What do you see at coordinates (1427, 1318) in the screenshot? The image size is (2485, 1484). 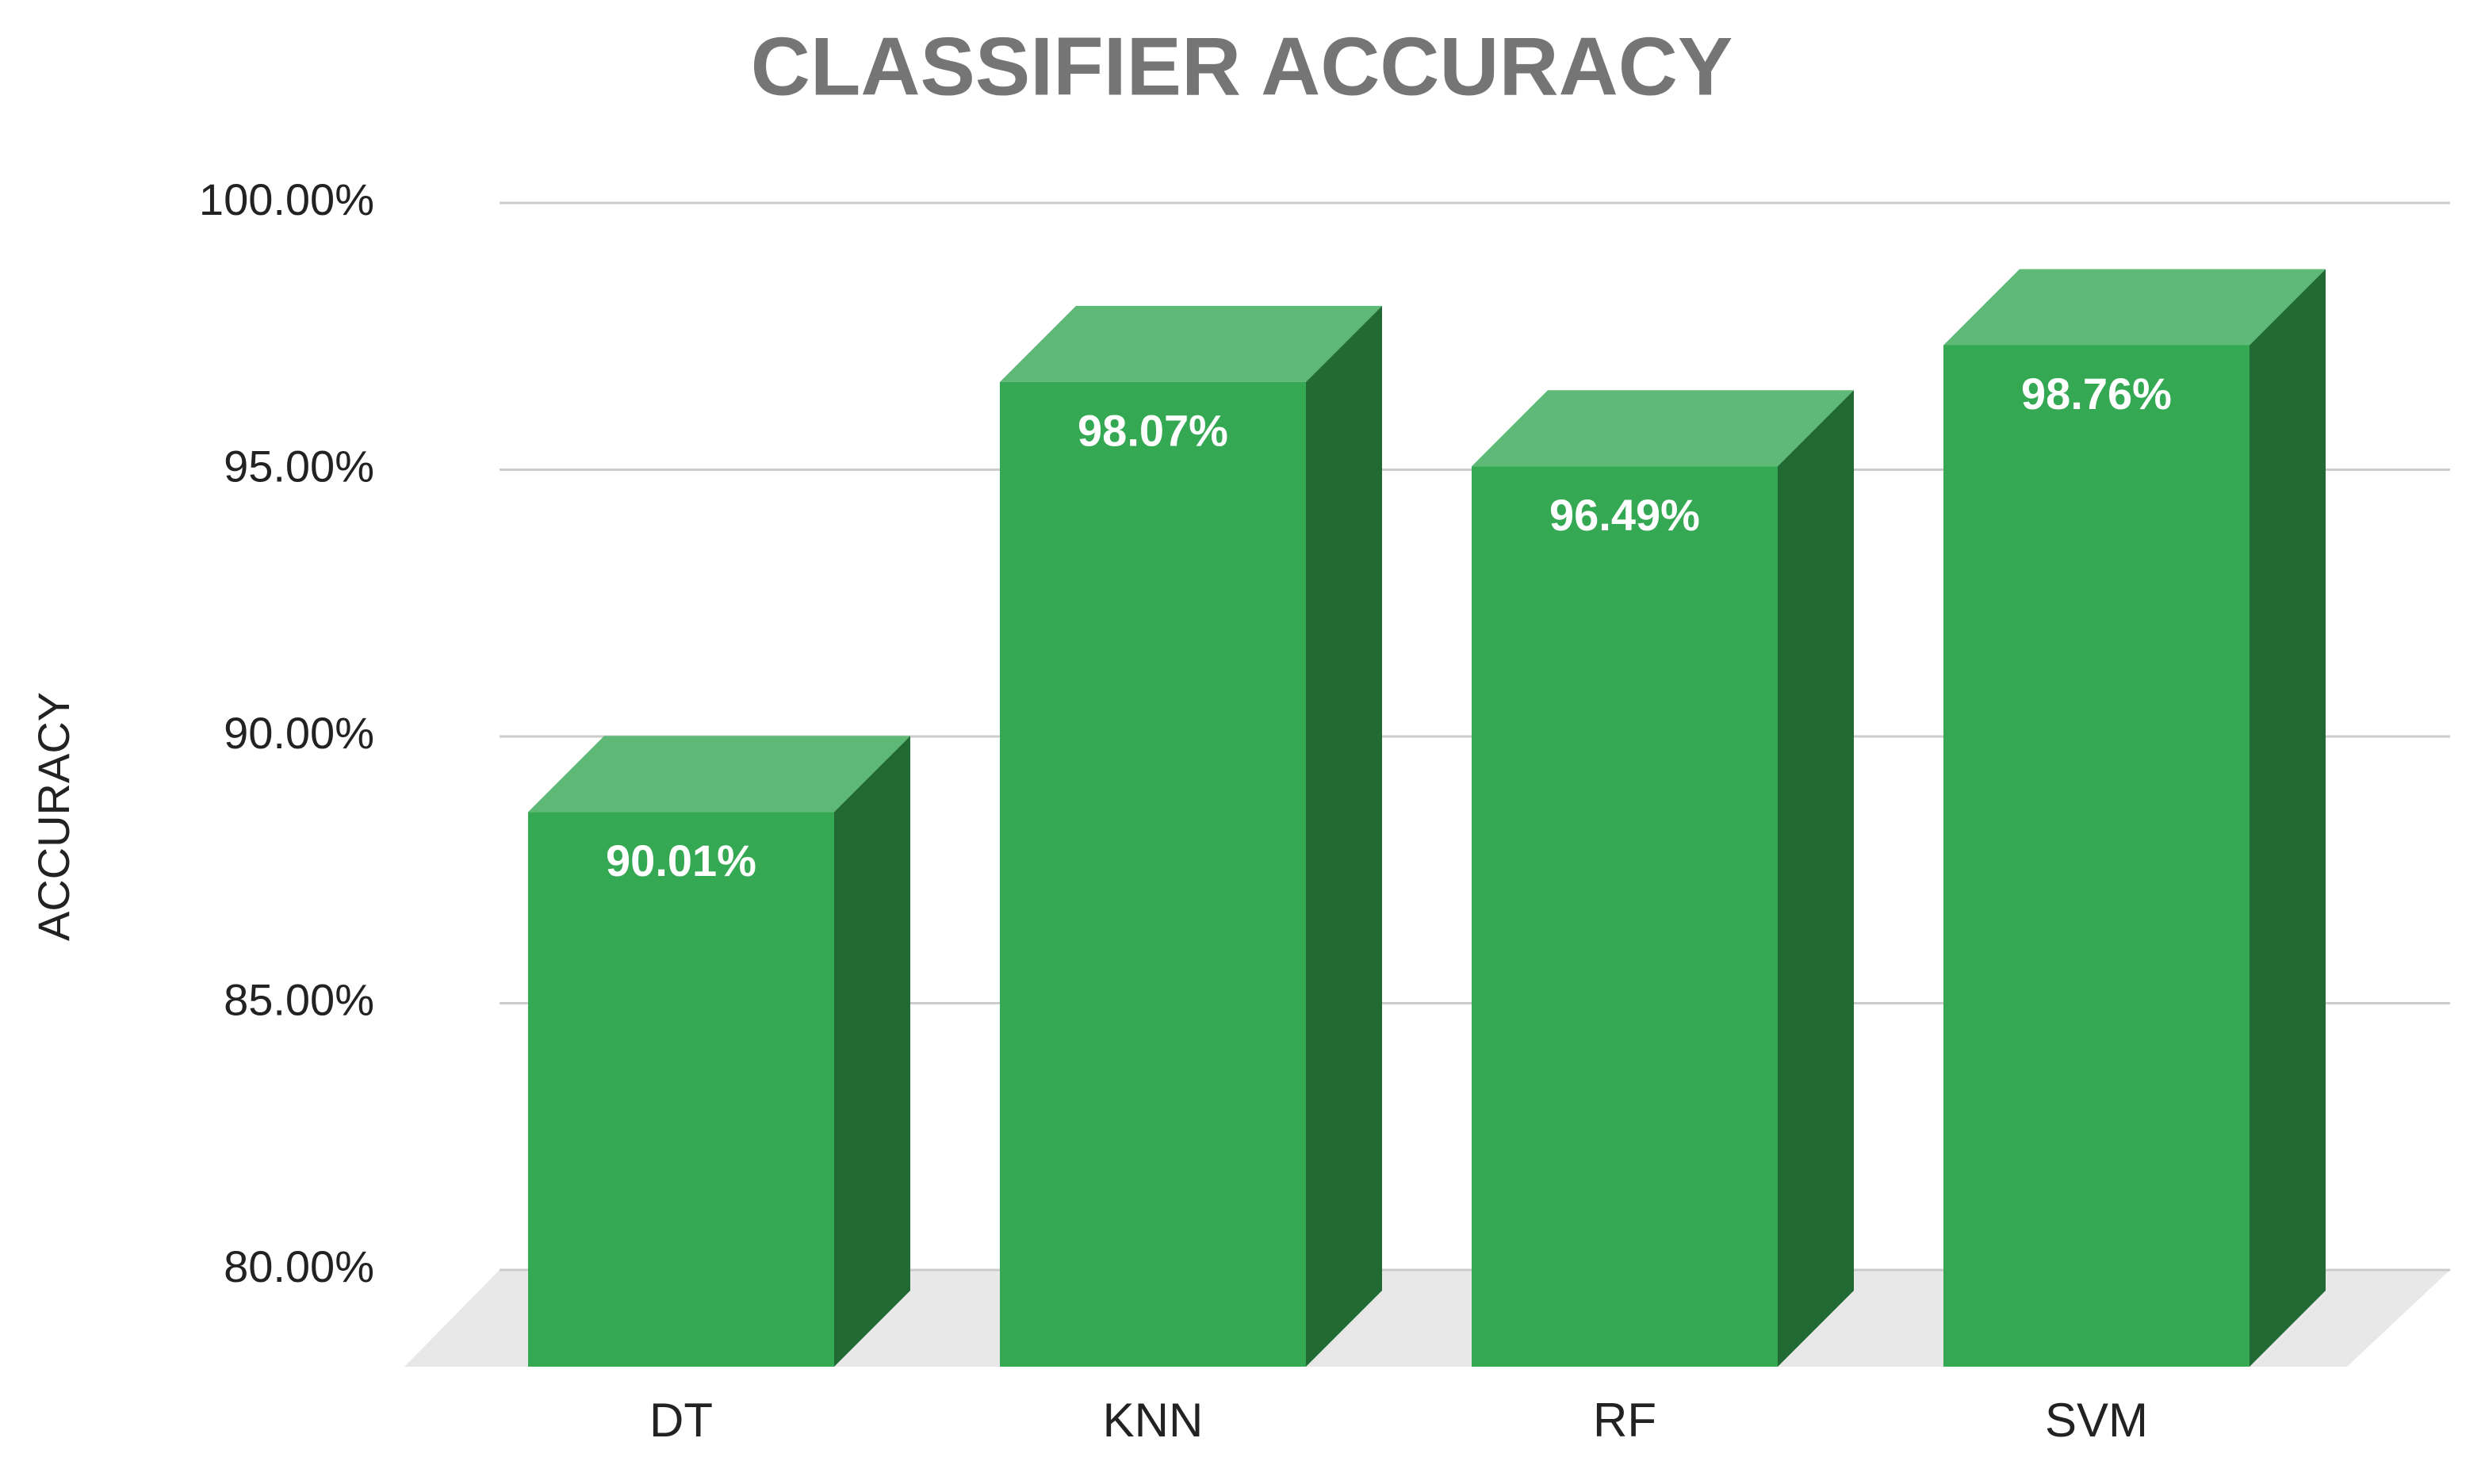 I see `floor` at bounding box center [1427, 1318].